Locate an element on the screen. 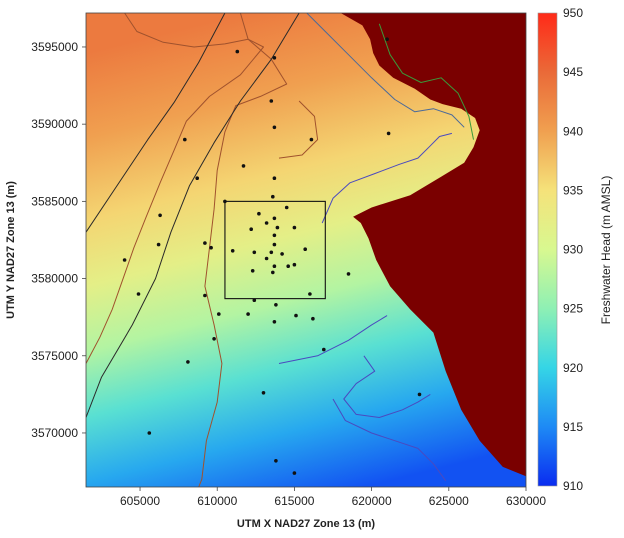 This screenshot has height=538, width=624. colorbar-tick-label: 915 is located at coordinates (573, 427).